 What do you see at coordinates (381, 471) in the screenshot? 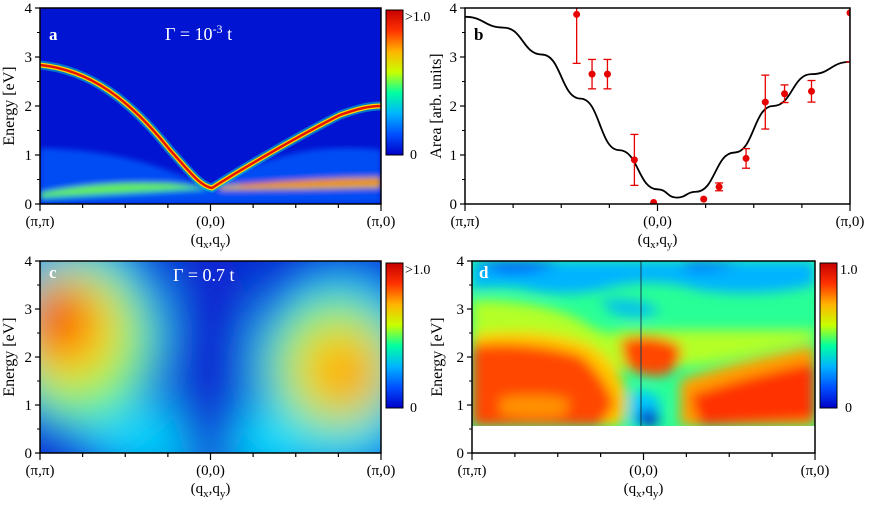
I see `xtick-label-c-2: (π,0)` at bounding box center [381, 471].